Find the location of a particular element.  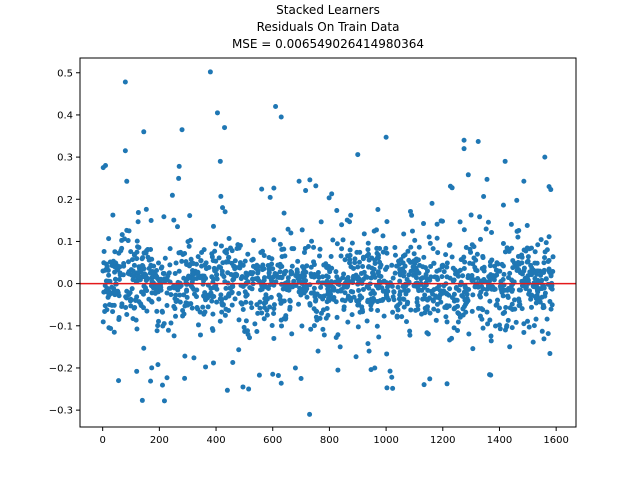

y-tick-label: 0.0 is located at coordinates (65, 284).